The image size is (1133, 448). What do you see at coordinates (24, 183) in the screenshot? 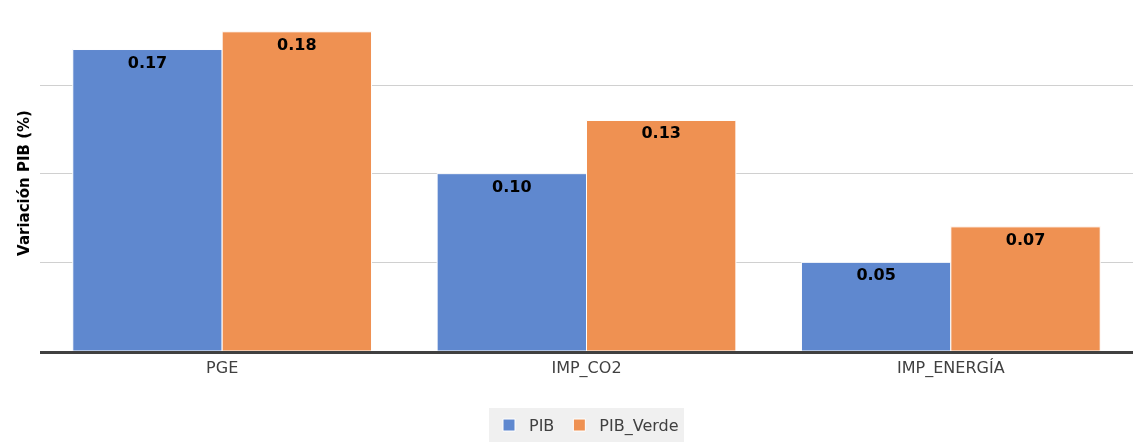
I see `y-axis-title: Variación PIB (%)` at bounding box center [24, 183].